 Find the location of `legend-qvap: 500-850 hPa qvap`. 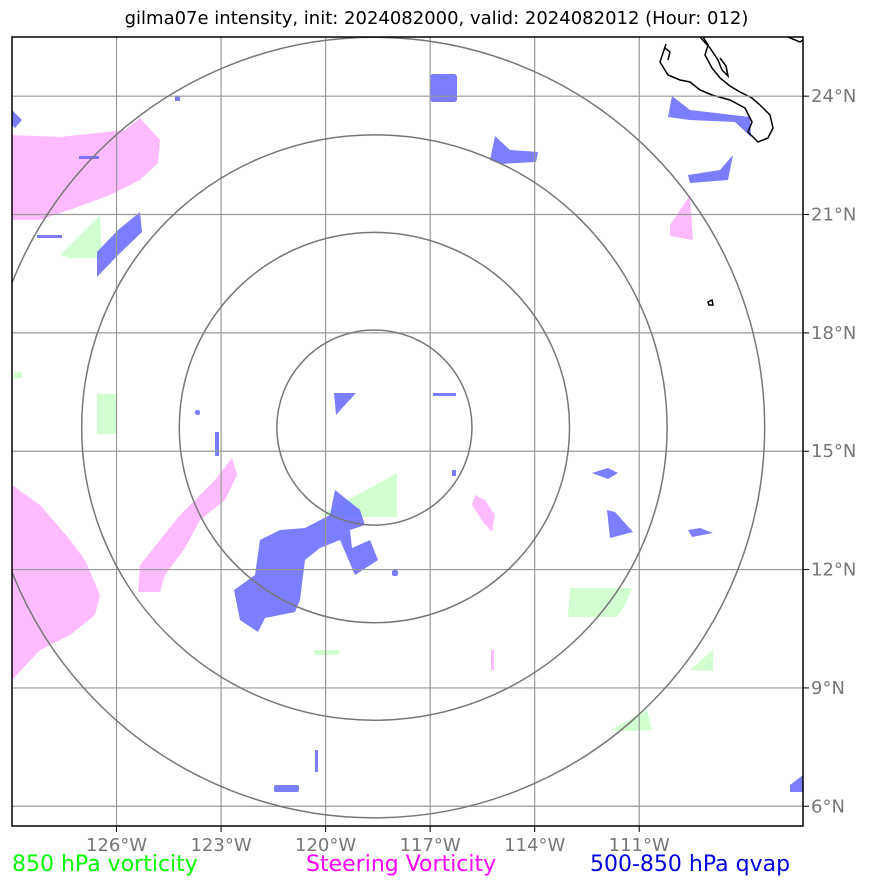

legend-qvap: 500-850 hPa qvap is located at coordinates (690, 864).